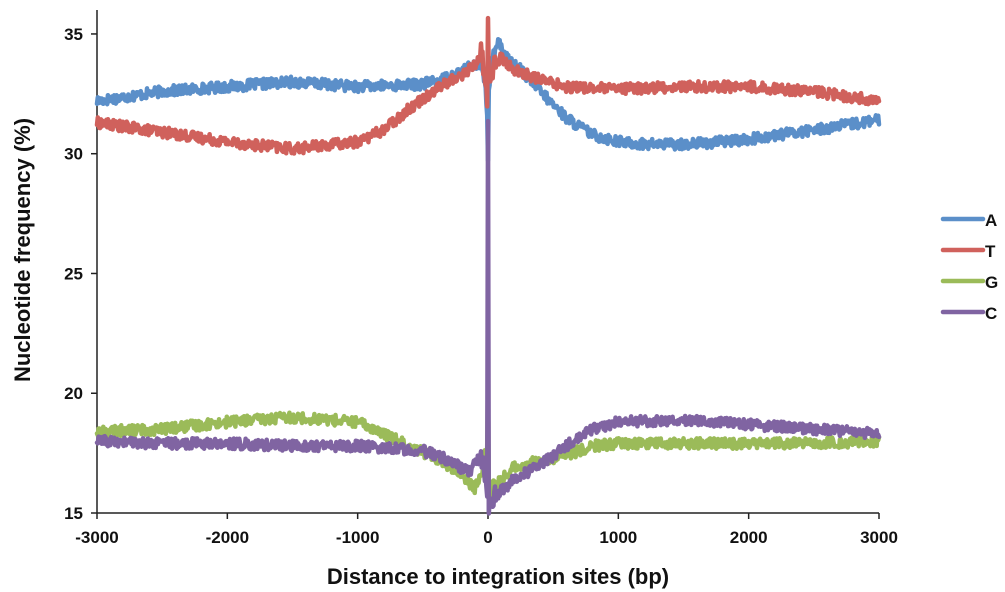 The image size is (1005, 592). Describe the element at coordinates (991, 282) in the screenshot. I see `legend-label-g: G` at that location.